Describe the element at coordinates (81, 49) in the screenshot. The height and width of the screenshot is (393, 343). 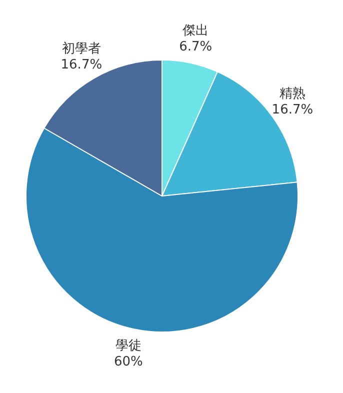
I see `slice-label: 初學者` at that location.